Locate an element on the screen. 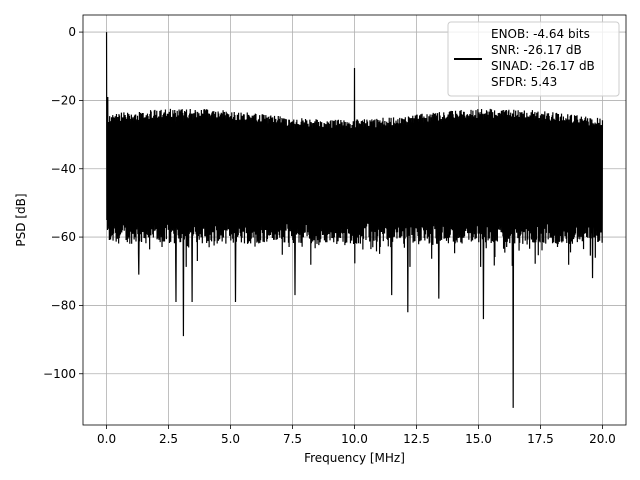 The image size is (640, 480). y-tick-label: −80 is located at coordinates (63, 305).